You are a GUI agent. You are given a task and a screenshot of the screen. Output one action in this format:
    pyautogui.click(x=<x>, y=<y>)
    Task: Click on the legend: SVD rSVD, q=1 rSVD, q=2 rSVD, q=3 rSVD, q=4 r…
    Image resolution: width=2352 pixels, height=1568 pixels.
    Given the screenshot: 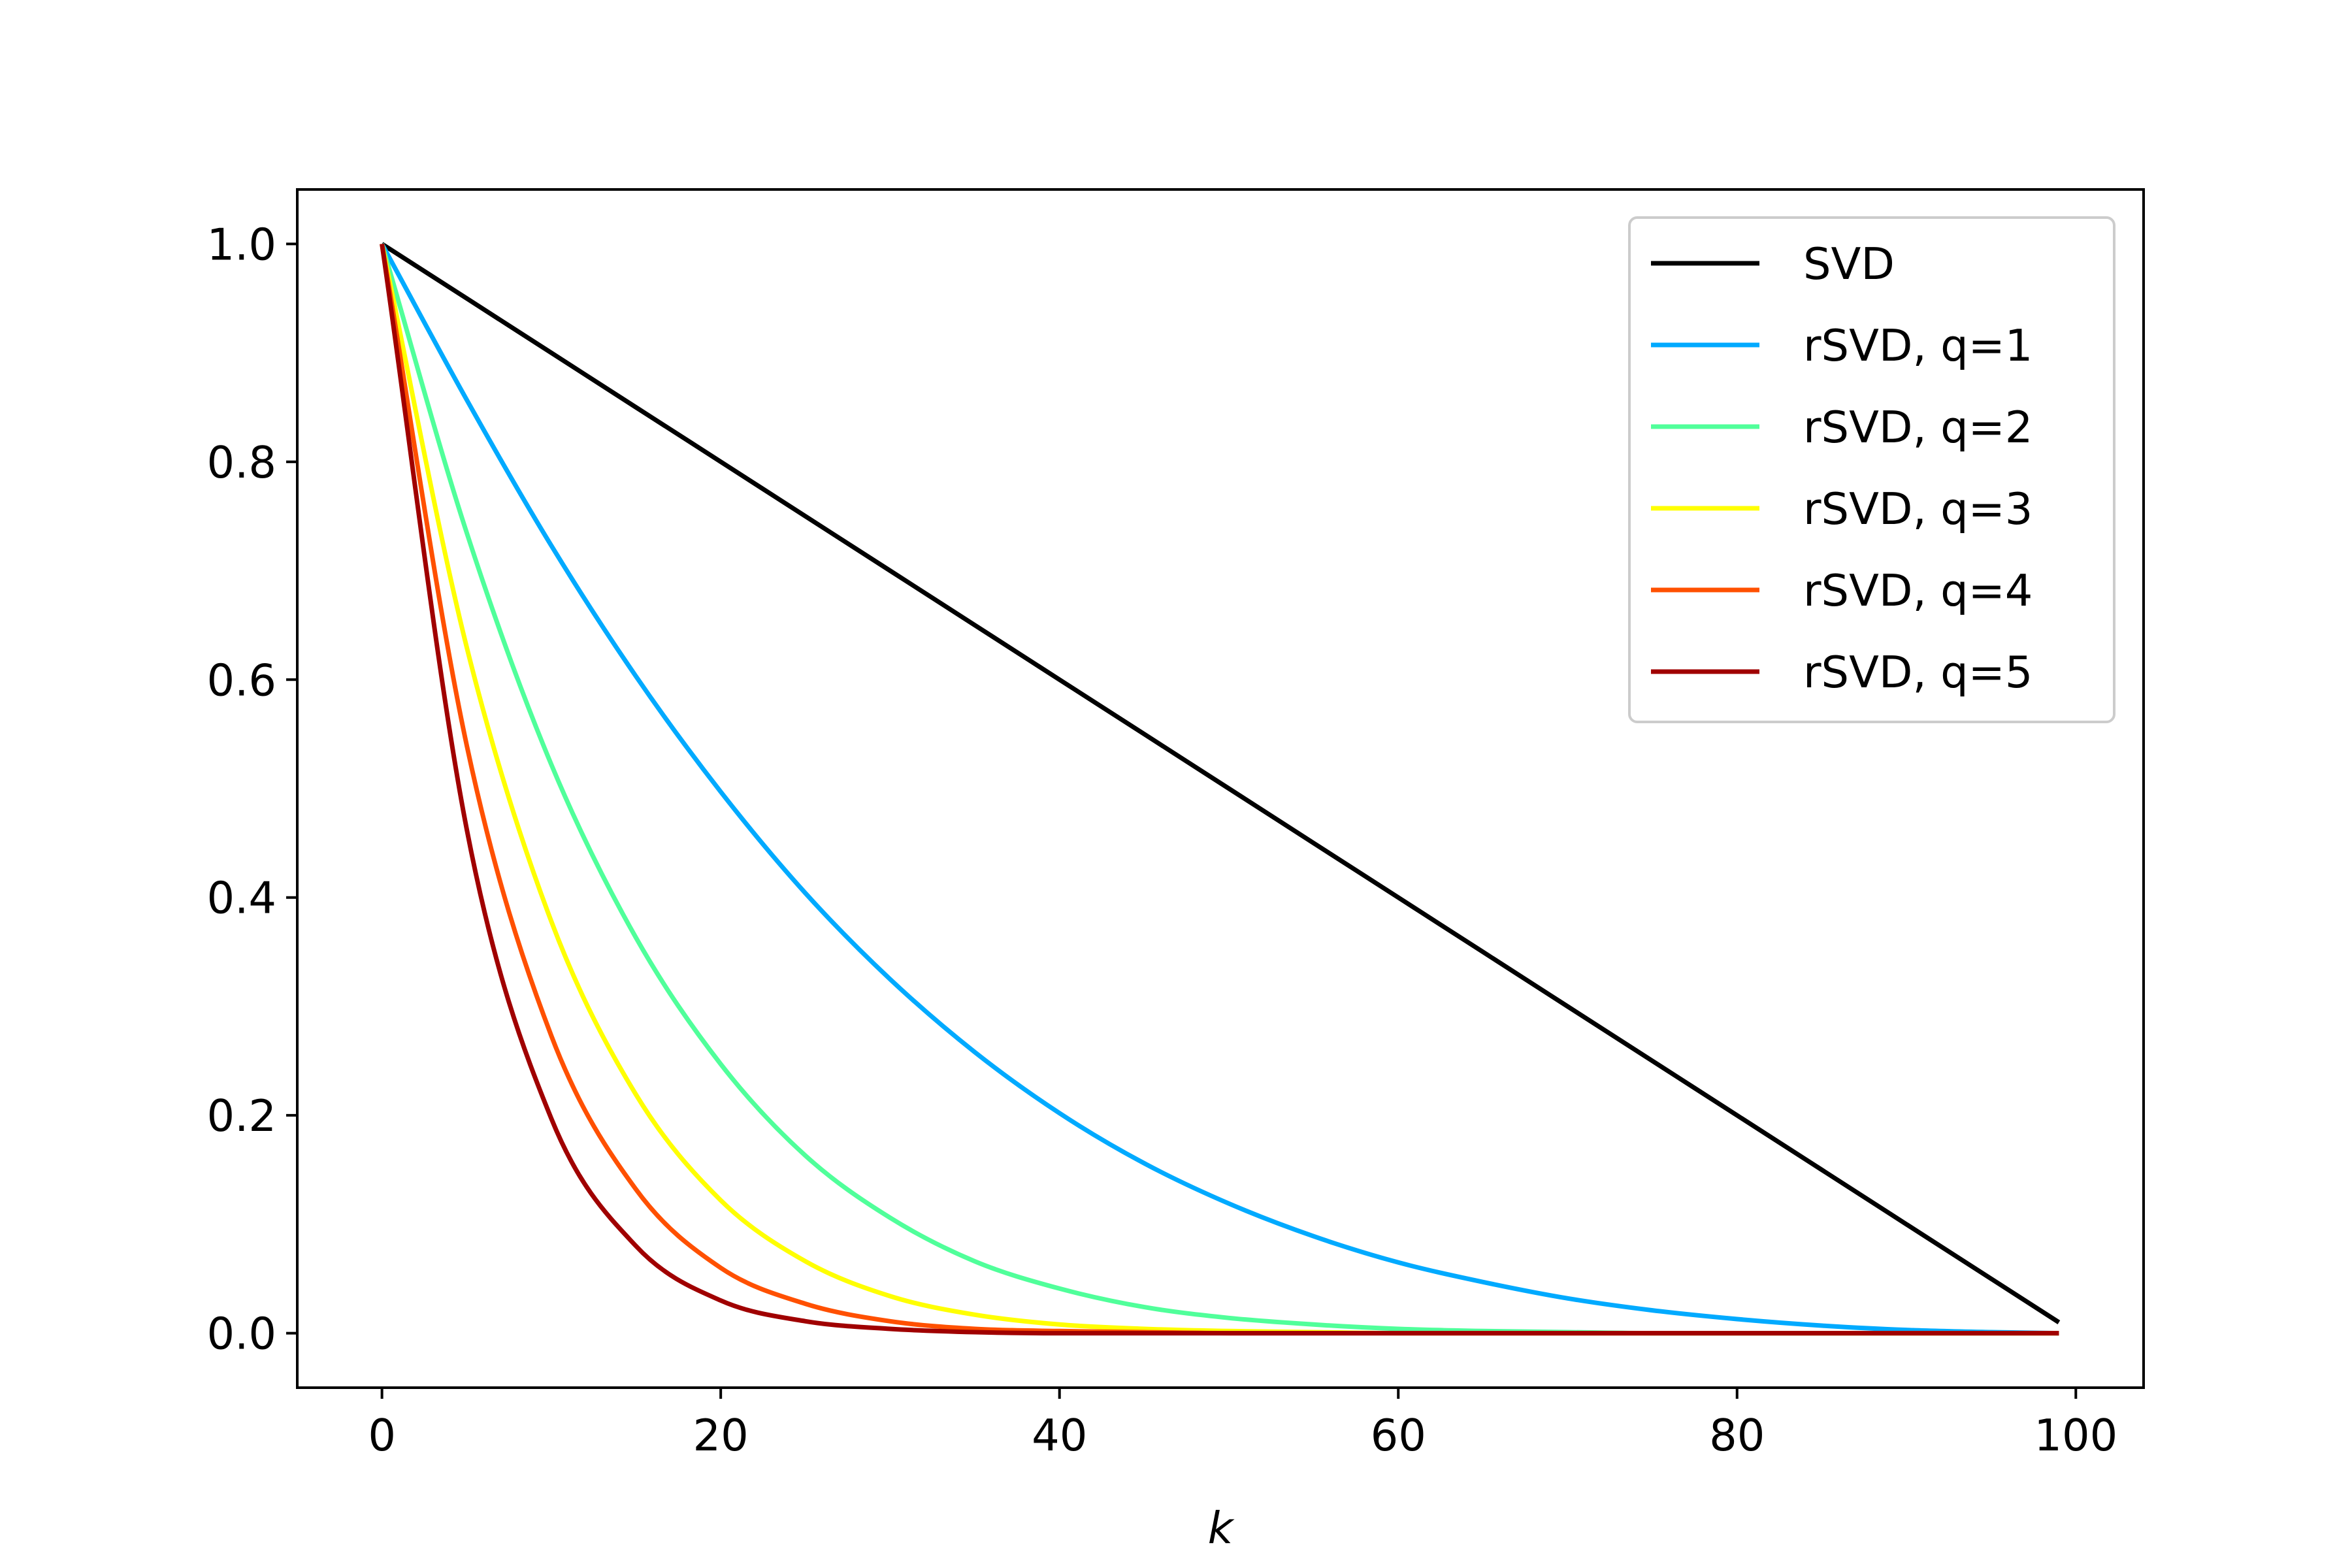 What is the action you would take?
    pyautogui.click(x=1871, y=469)
    